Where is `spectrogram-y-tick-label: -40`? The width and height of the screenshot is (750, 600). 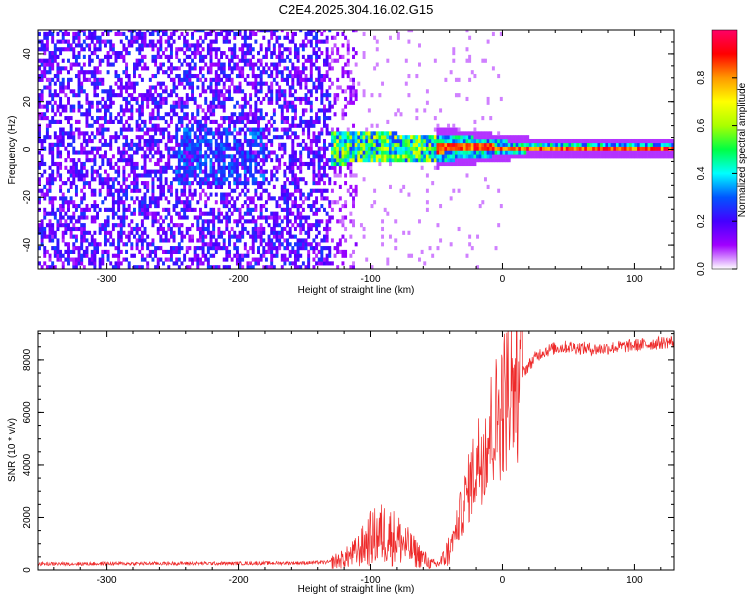 spectrogram-y-tick-label: -40 is located at coordinates (27, 244).